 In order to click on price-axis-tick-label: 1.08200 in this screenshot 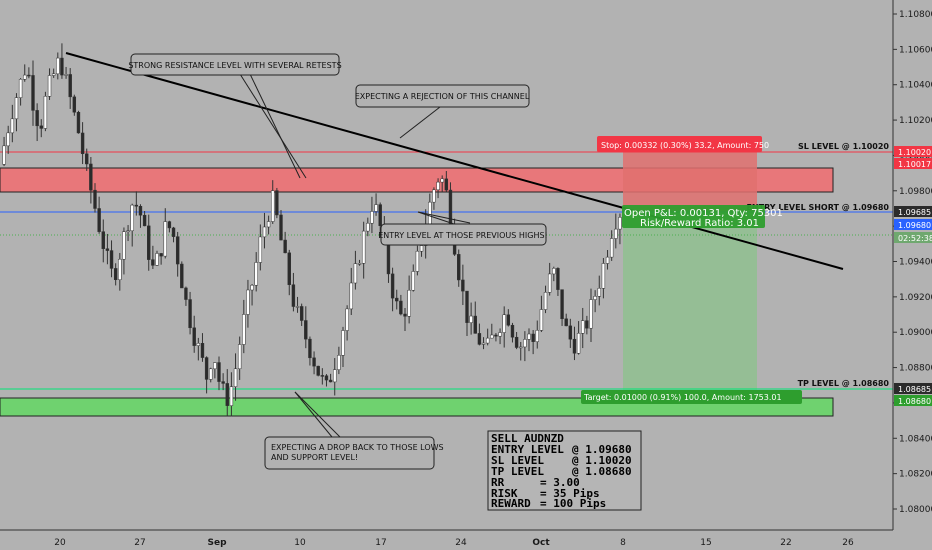, I will do `click(915, 475)`.